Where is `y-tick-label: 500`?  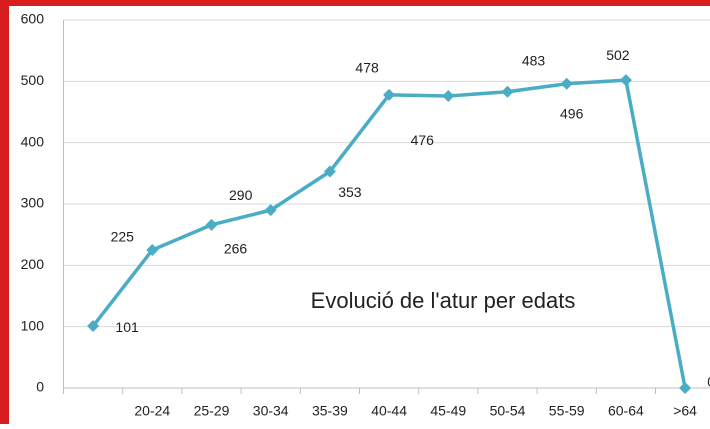
y-tick-label: 500 is located at coordinates (33, 80).